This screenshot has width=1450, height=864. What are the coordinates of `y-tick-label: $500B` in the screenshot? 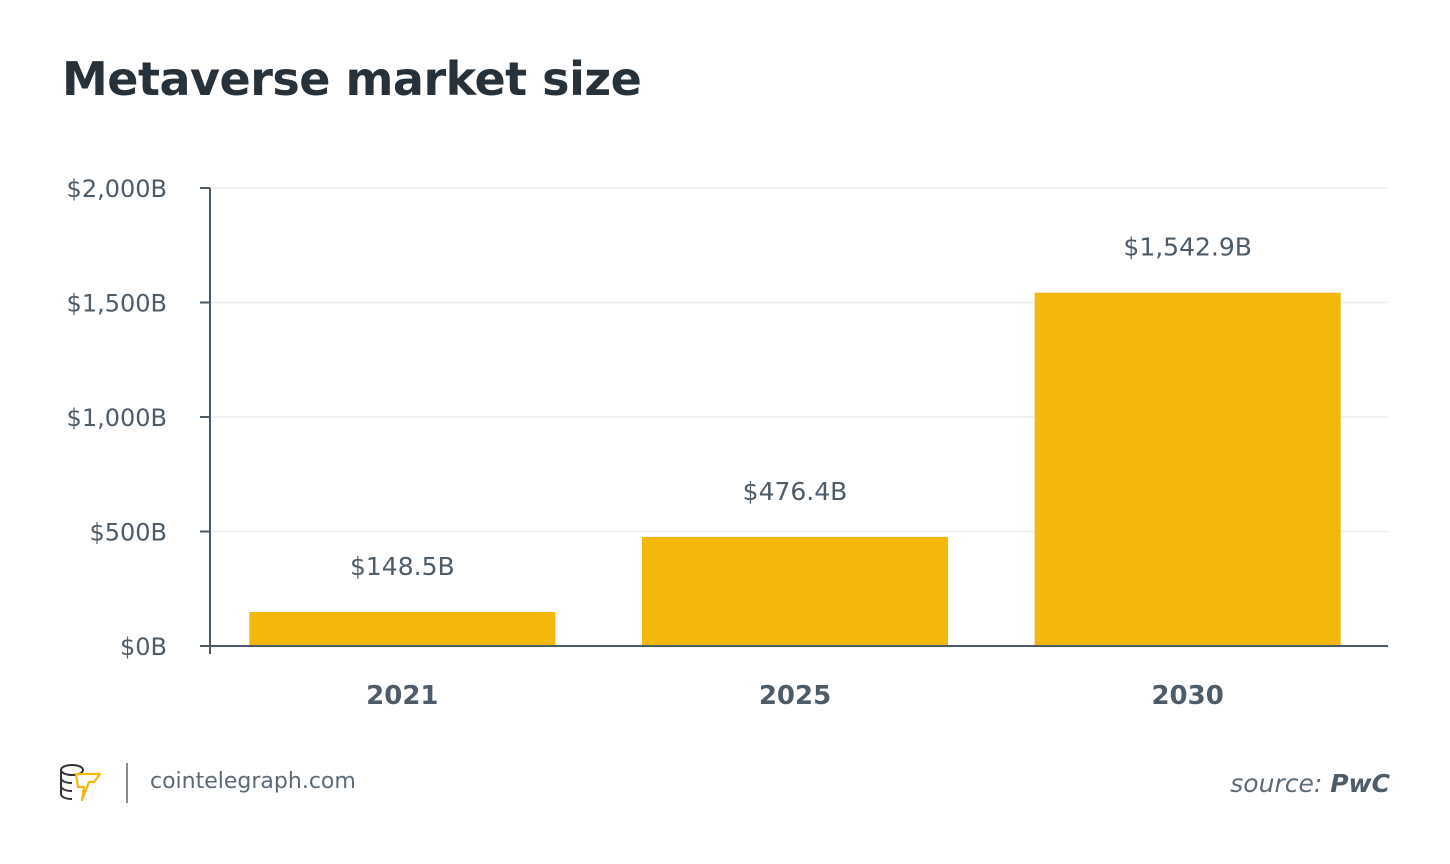 It's located at (128, 533).